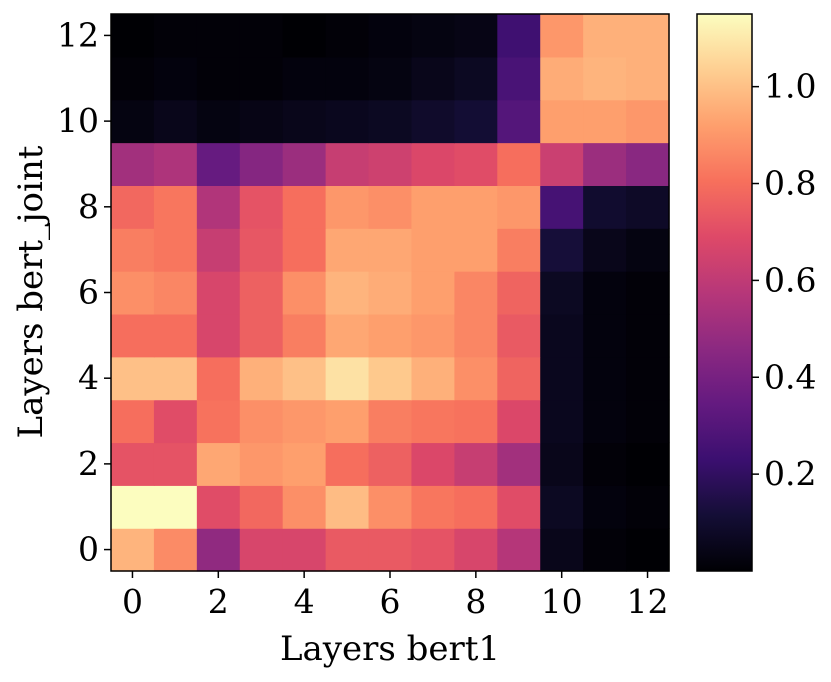 This screenshot has width=831, height=682. Describe the element at coordinates (88, 292) in the screenshot. I see `y-tick-label-6: 6` at that location.